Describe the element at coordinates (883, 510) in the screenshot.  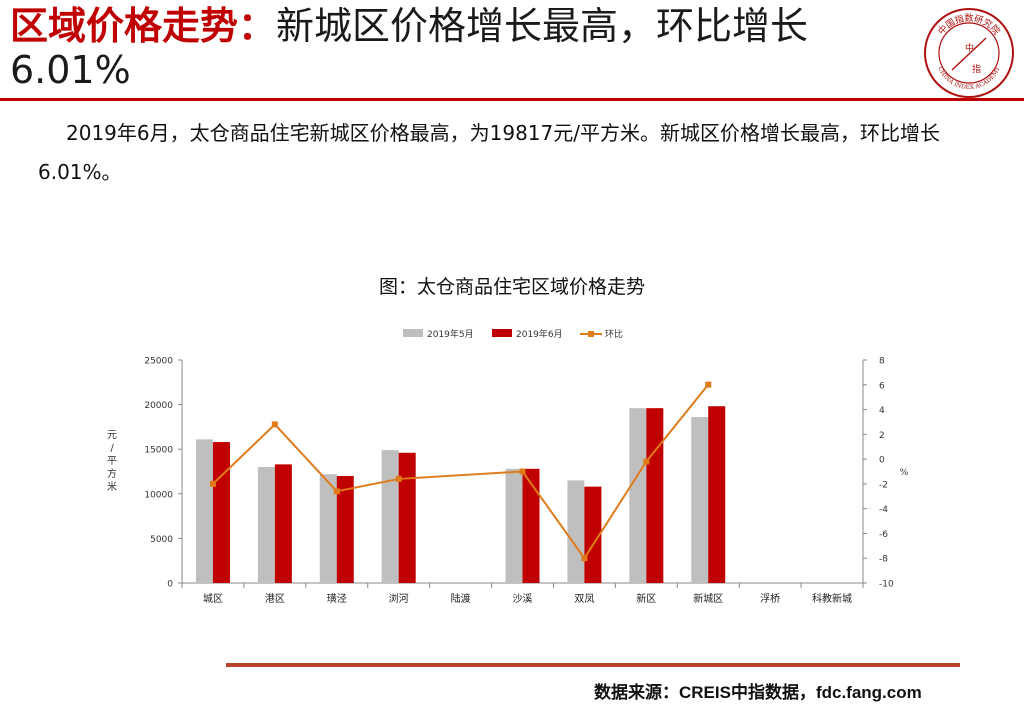
I see `right-tick-label: -4` at that location.